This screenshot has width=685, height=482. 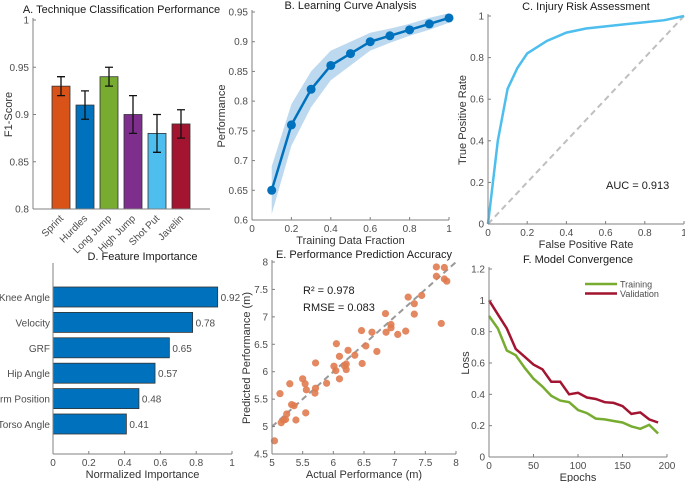 What do you see at coordinates (636, 285) in the screenshot?
I see `legend-label: Training` at bounding box center [636, 285].